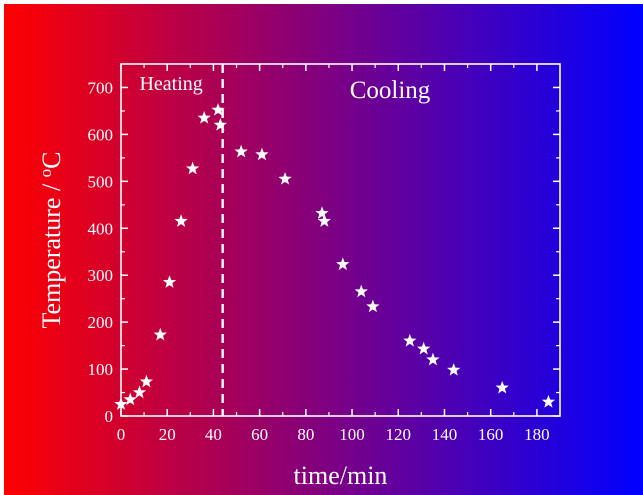 Image resolution: width=643 pixels, height=495 pixels. Describe the element at coordinates (445, 434) in the screenshot. I see `x-tick-label: 140` at that location.